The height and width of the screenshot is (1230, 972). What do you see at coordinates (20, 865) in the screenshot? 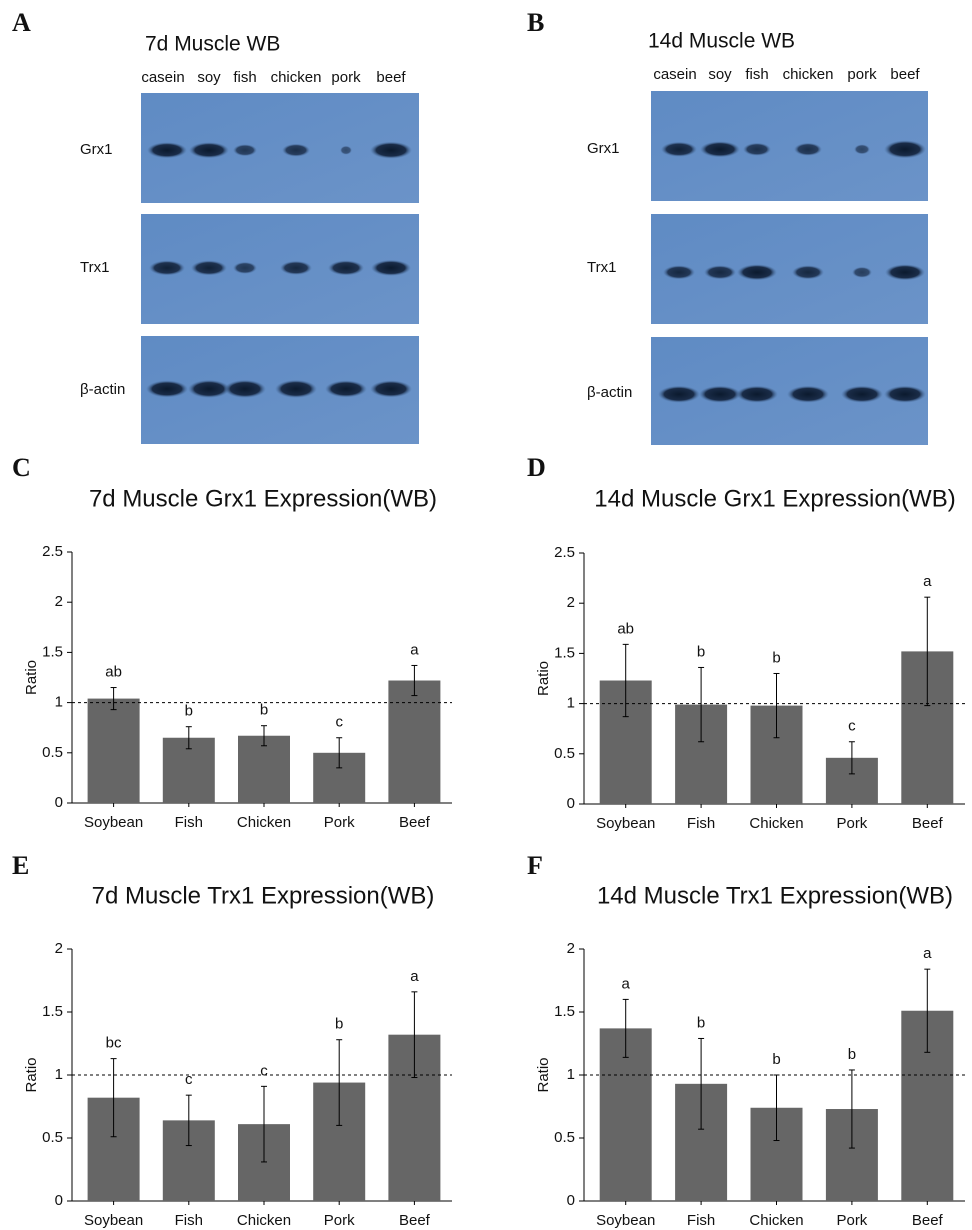
I see `panel-label: E` at bounding box center [20, 865].